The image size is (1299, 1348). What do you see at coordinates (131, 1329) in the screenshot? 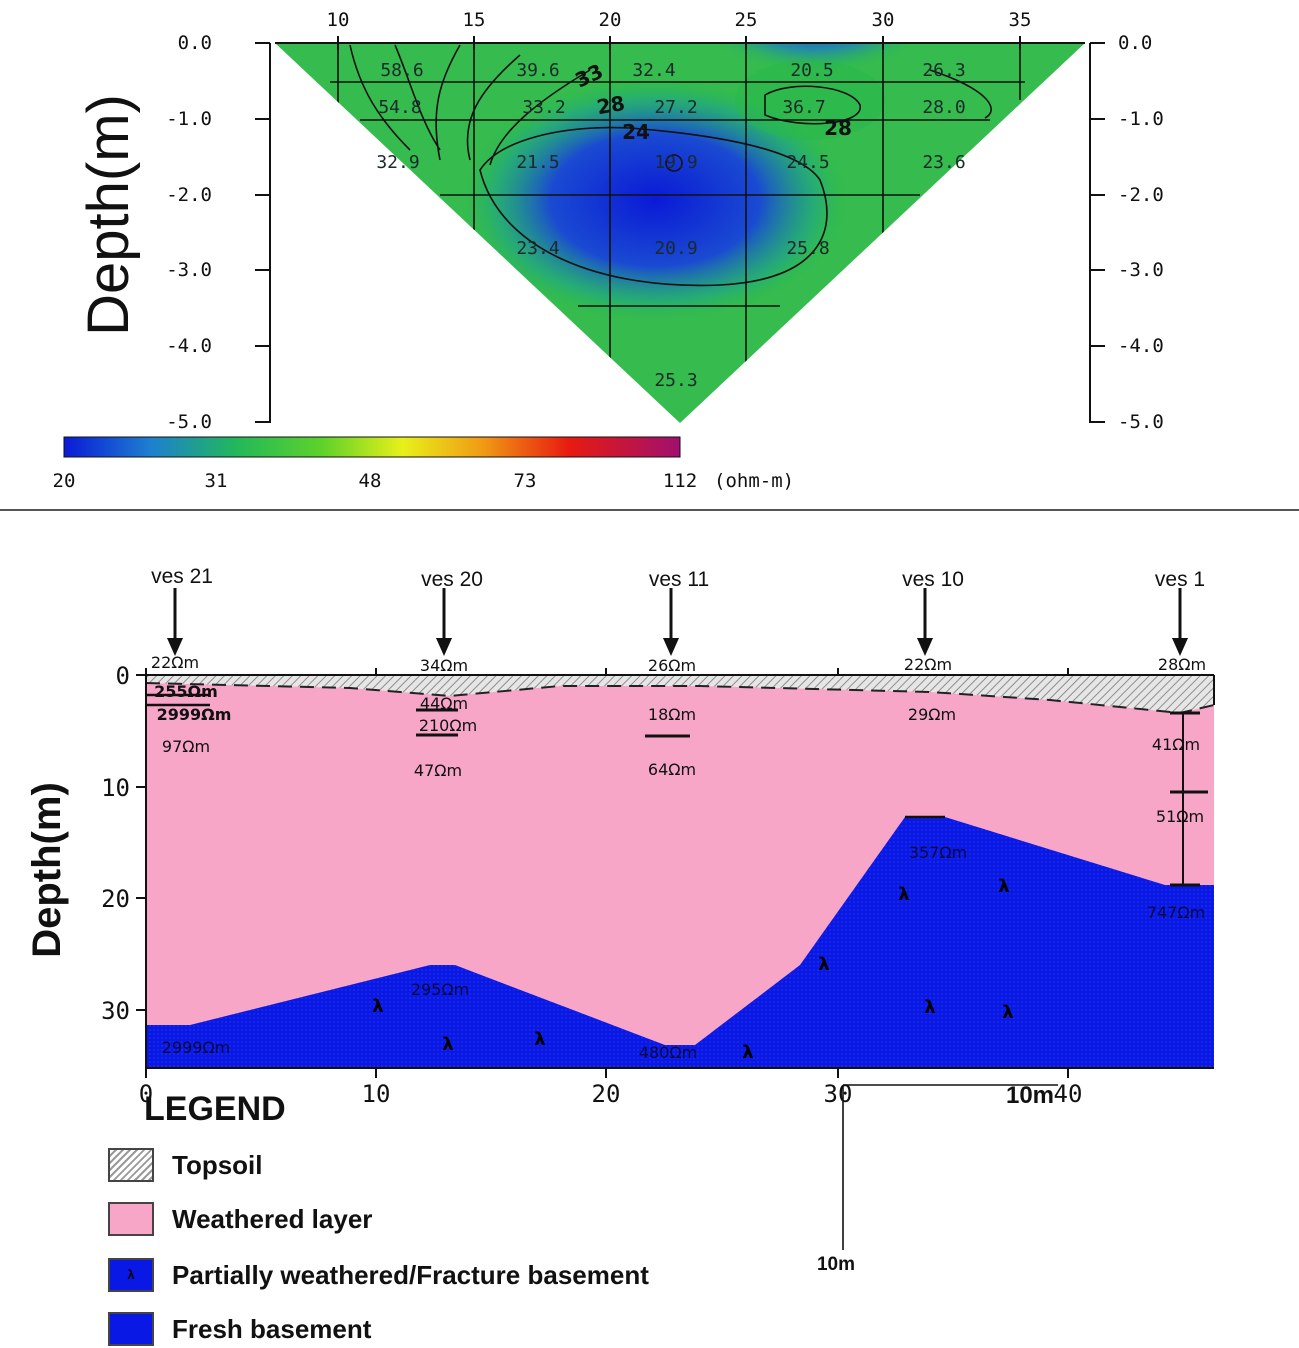
I see `fresh-basement-swatch-icon` at bounding box center [131, 1329].